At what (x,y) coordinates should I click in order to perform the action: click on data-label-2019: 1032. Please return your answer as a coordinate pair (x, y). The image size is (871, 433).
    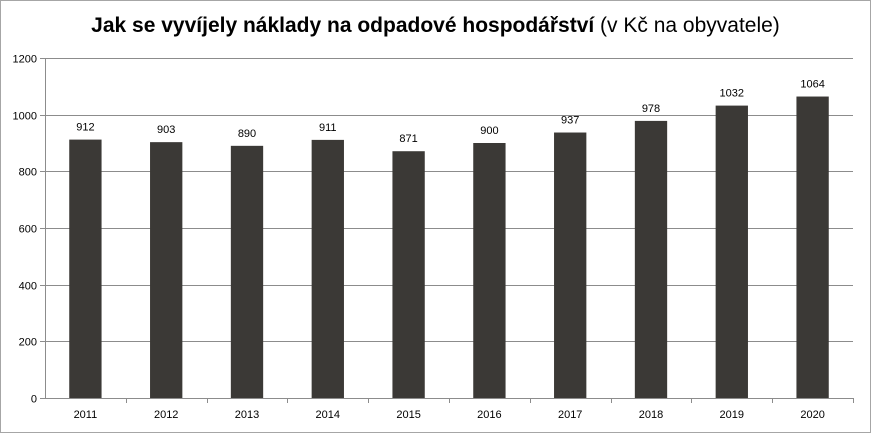
    Looking at the image, I should click on (732, 94).